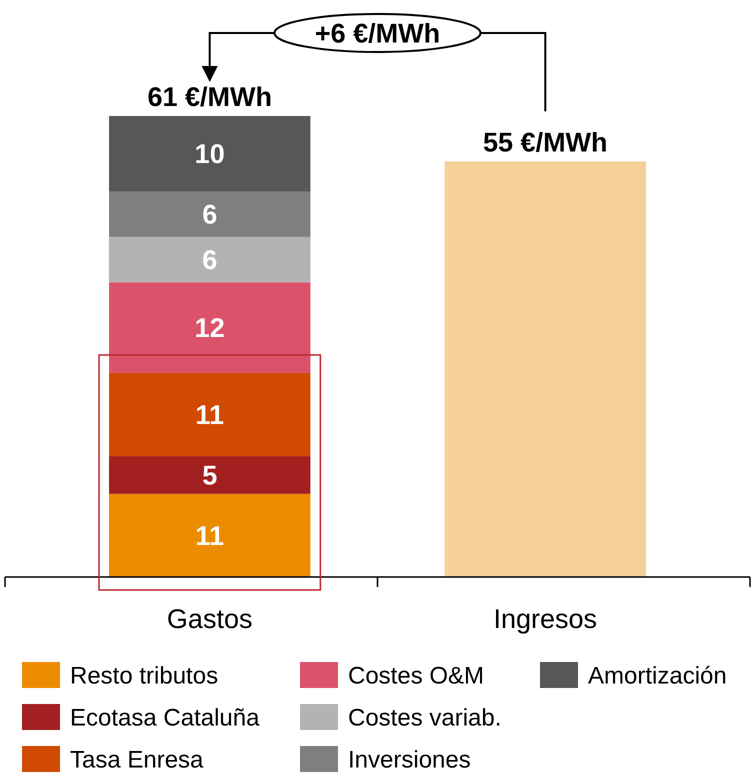 The image size is (754, 774). I want to click on legend-label: Costes variab., so click(425, 718).